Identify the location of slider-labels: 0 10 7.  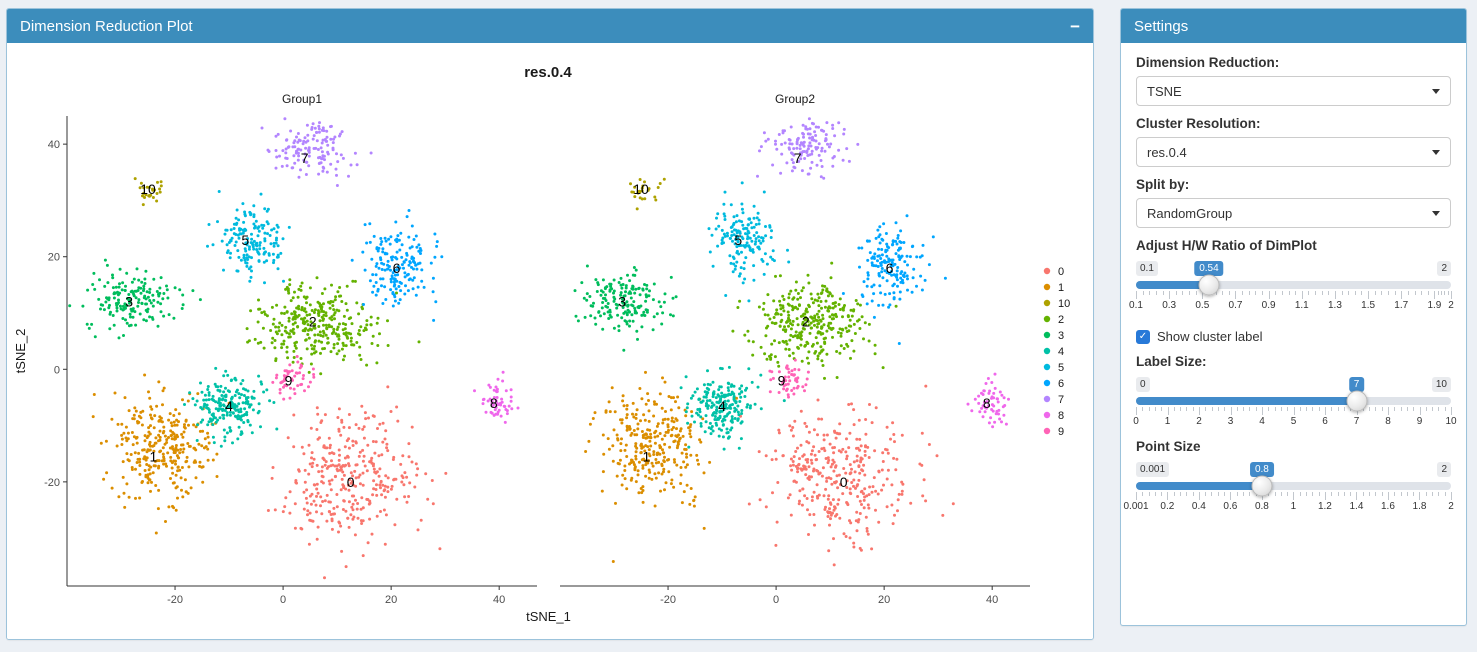
(1293, 385).